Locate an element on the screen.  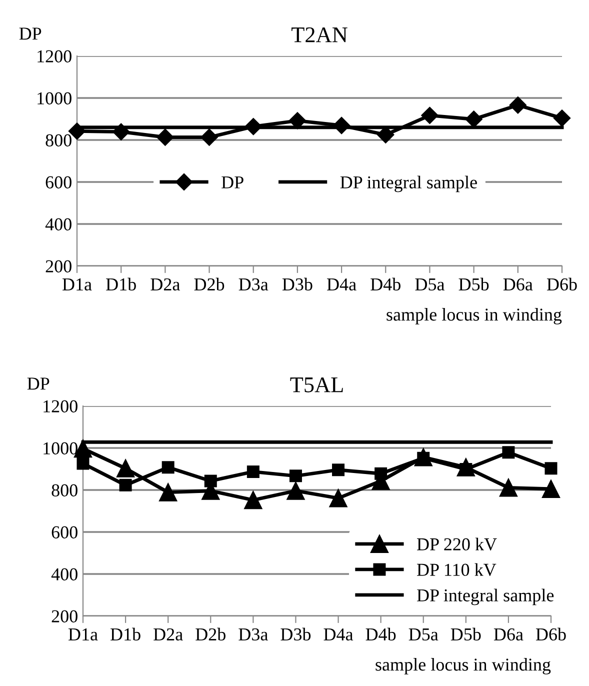
chart-title: T5AL is located at coordinates (316, 384).